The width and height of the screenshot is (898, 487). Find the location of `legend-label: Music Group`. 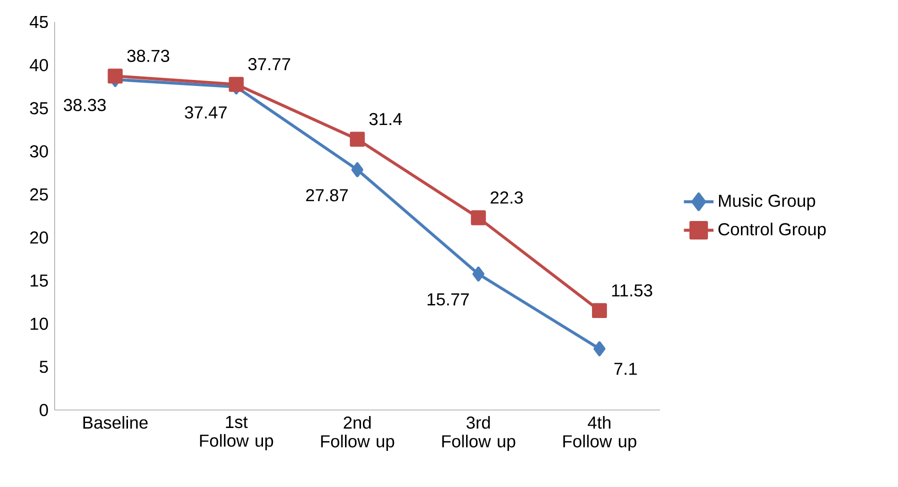

legend-label: Music Group is located at coordinates (767, 202).